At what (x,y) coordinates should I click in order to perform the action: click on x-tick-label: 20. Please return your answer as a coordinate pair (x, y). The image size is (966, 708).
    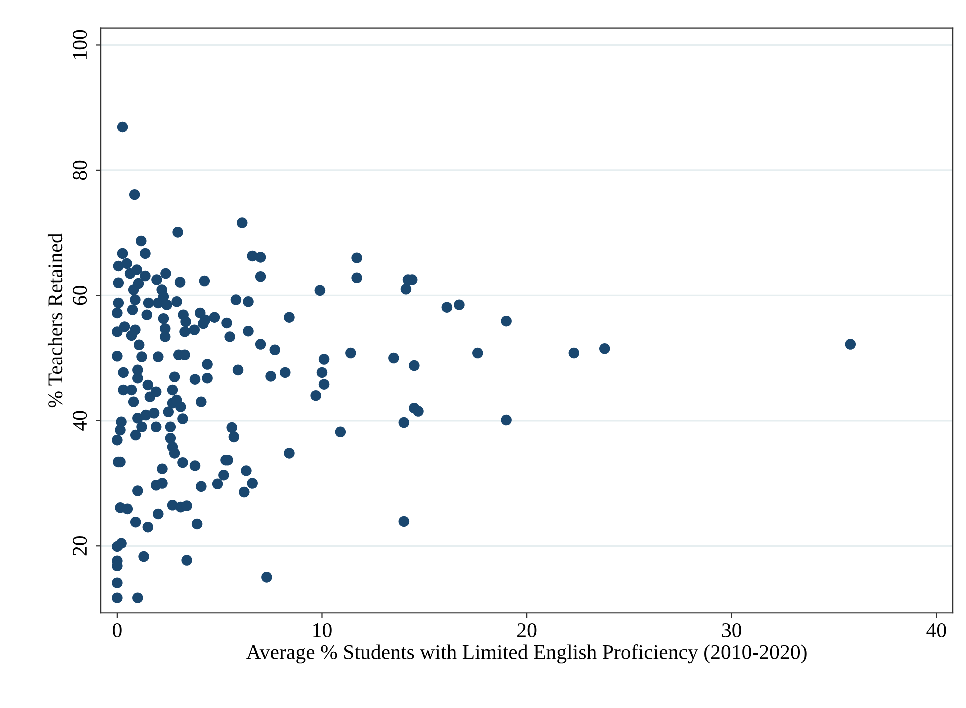
    Looking at the image, I should click on (527, 630).